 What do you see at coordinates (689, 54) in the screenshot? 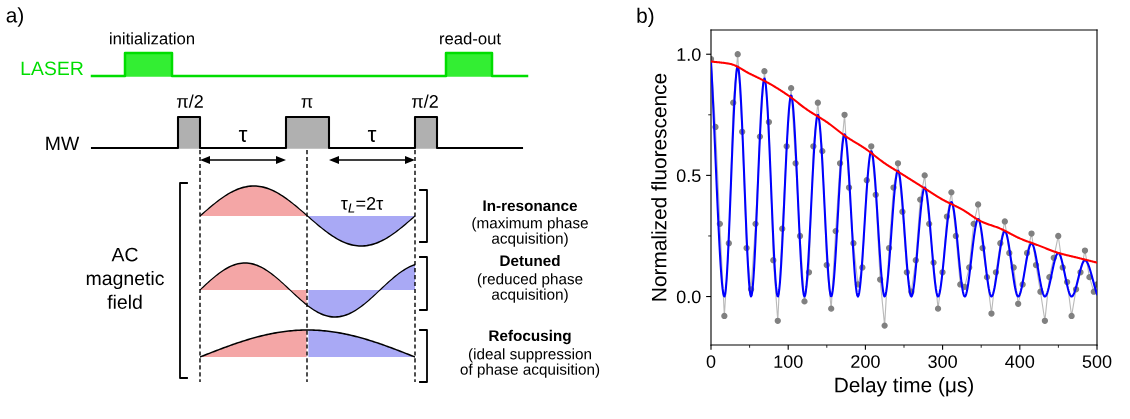
I see `y-tick-label: 1.0` at bounding box center [689, 54].